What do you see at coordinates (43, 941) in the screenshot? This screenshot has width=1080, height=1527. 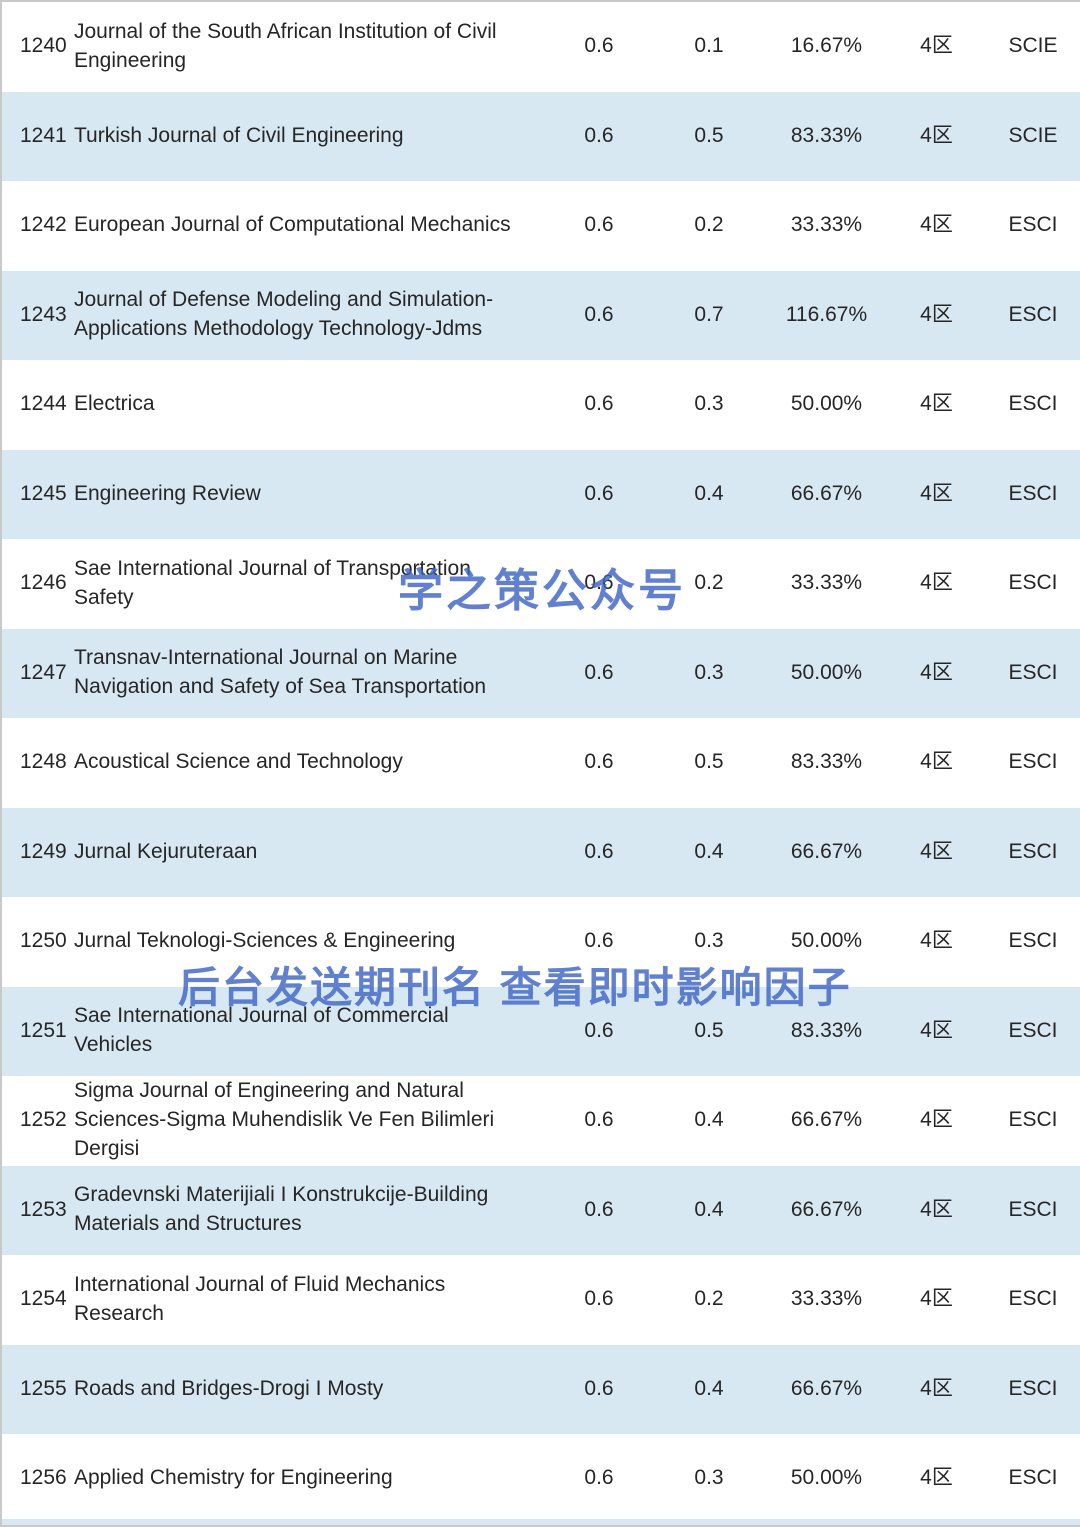 I see `cell-rank: 1250` at bounding box center [43, 941].